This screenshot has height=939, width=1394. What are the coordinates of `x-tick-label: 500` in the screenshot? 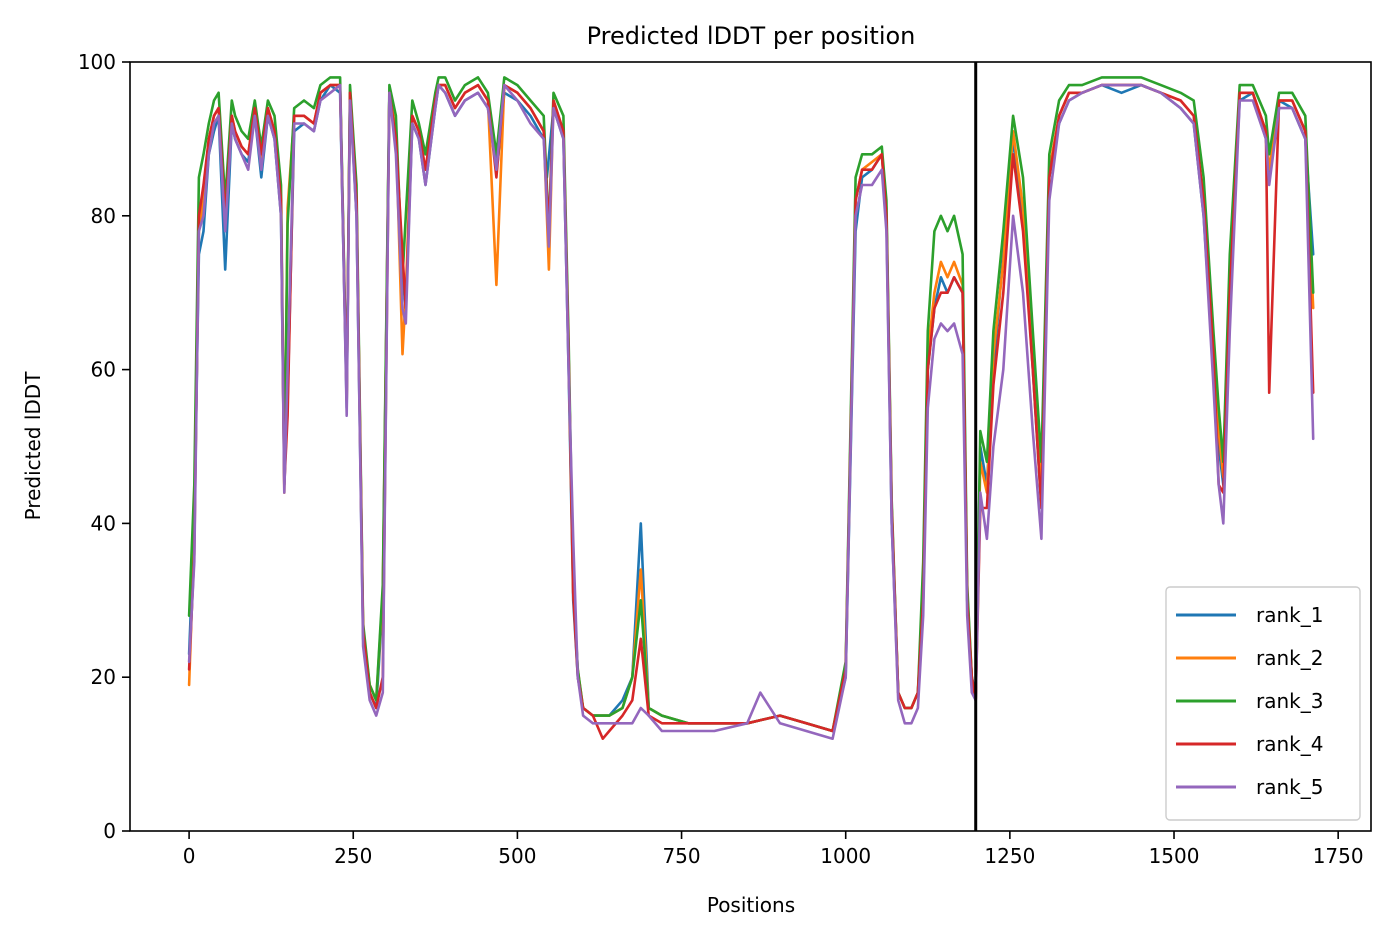 It's located at (517, 856).